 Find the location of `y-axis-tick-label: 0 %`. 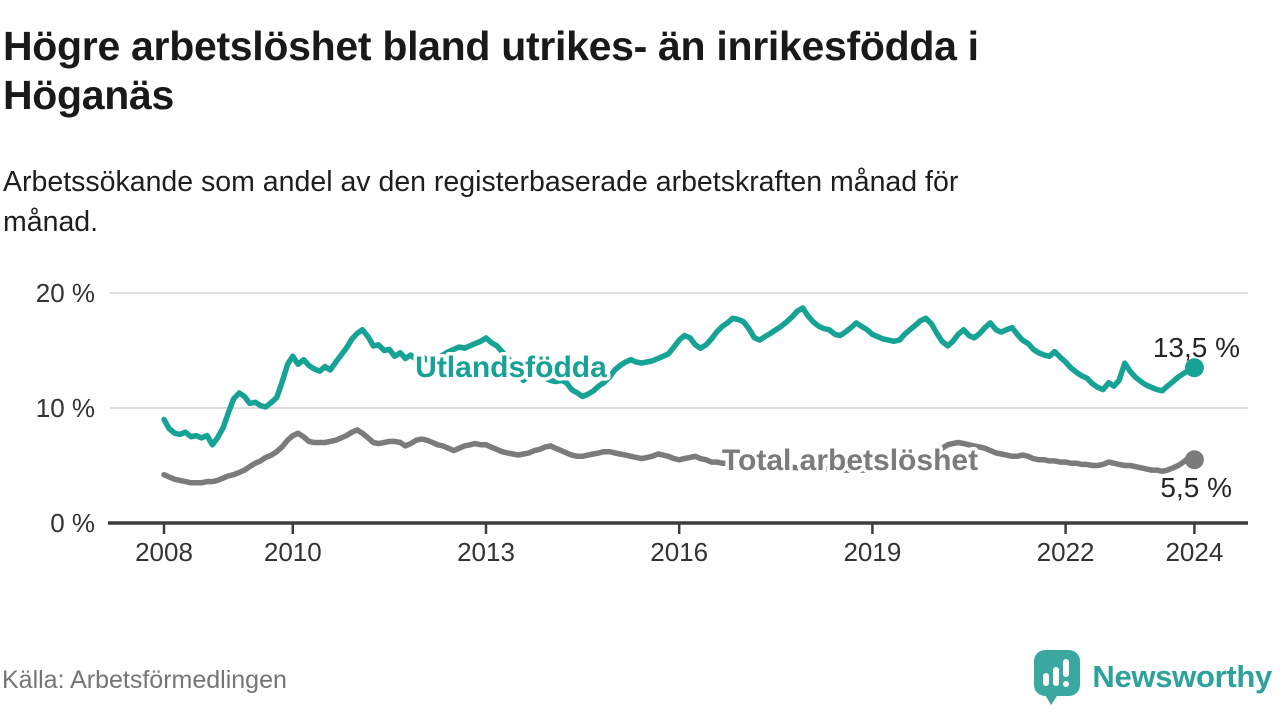

y-axis-tick-label: 0 % is located at coordinates (72, 523).